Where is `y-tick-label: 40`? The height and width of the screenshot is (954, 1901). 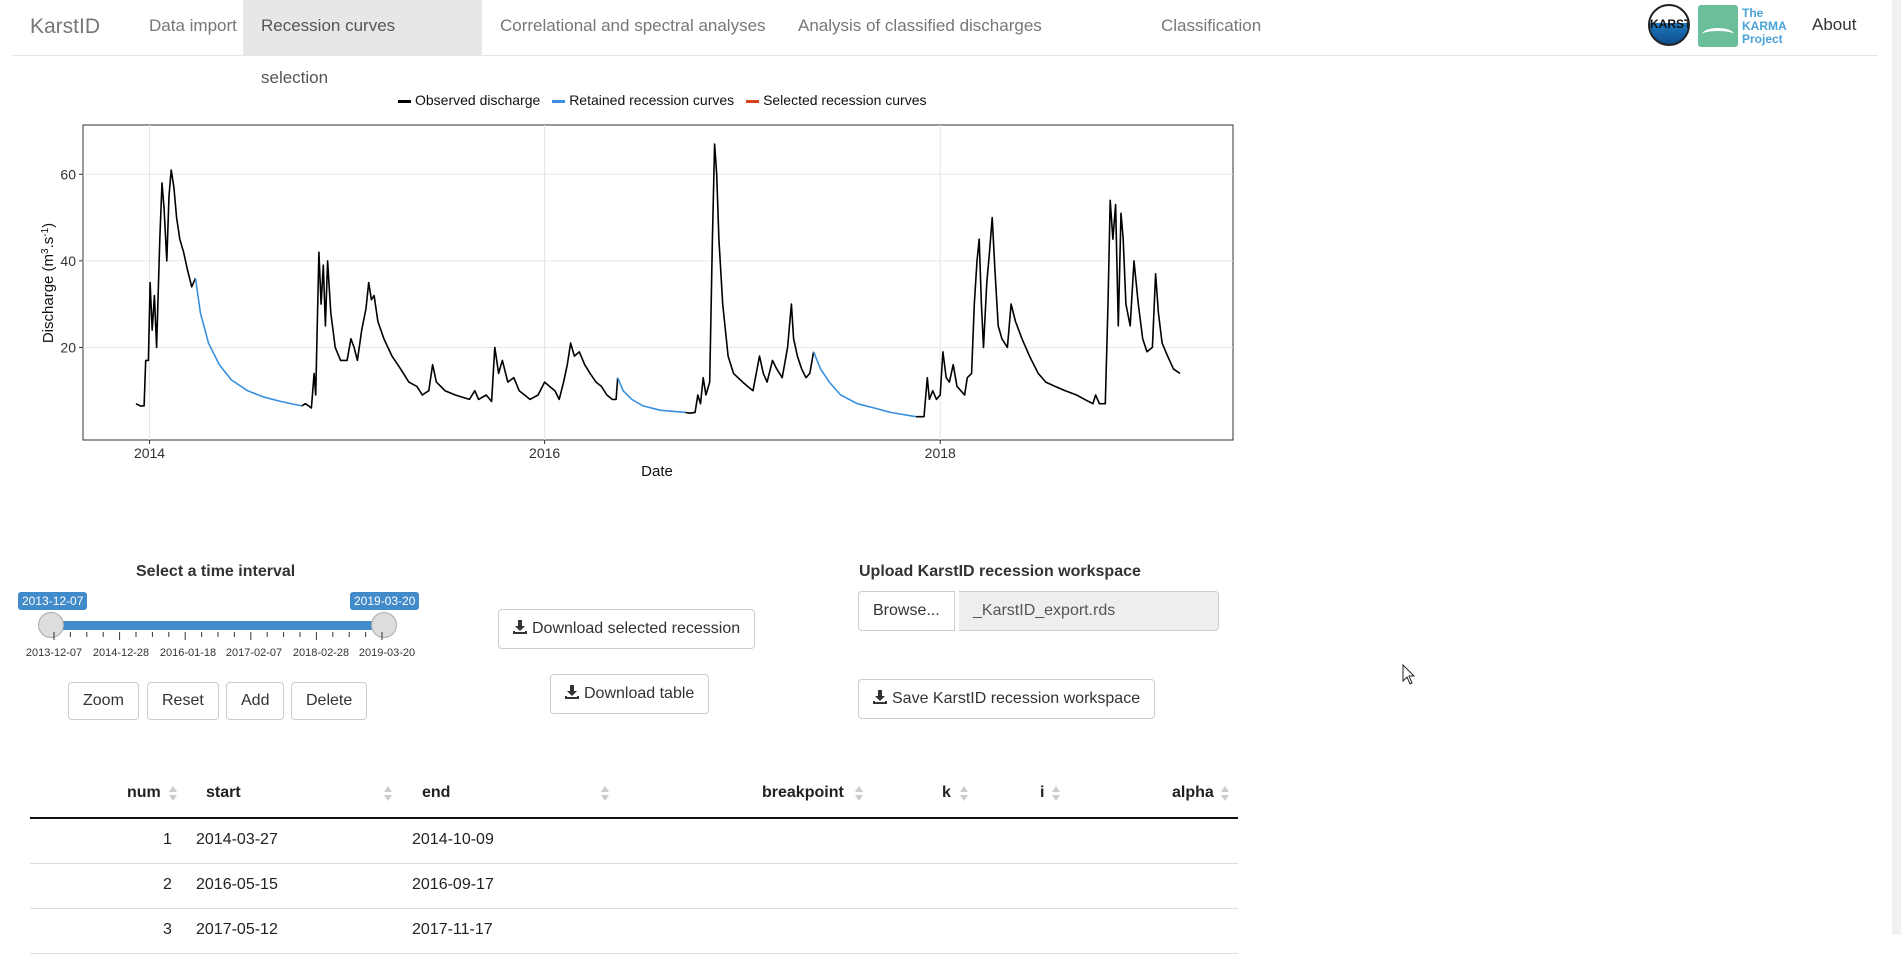 y-tick-label: 40 is located at coordinates (68, 261).